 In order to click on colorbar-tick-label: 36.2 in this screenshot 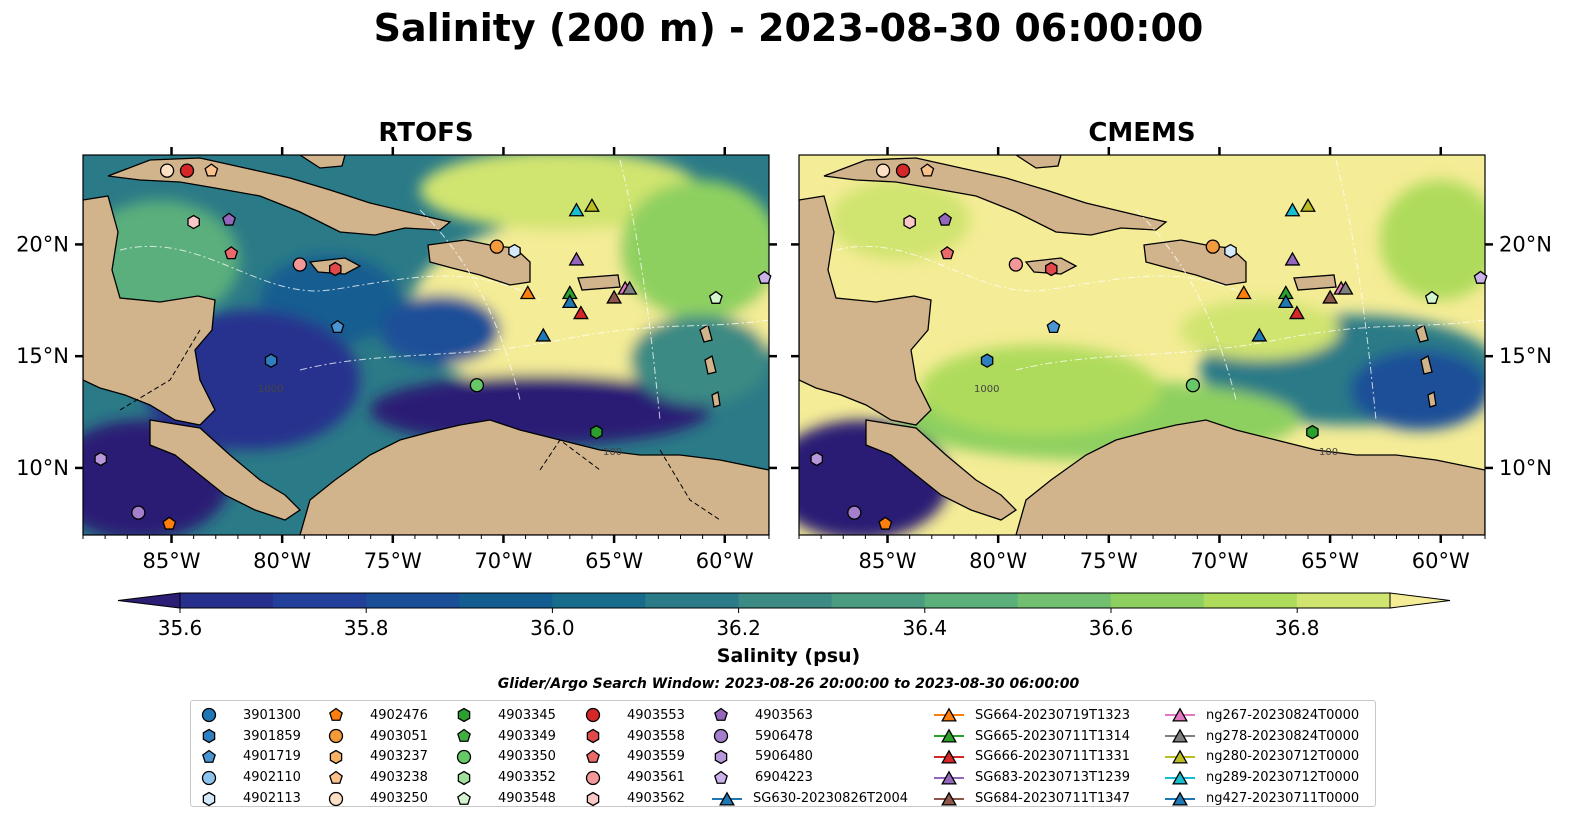, I will do `click(738, 628)`.